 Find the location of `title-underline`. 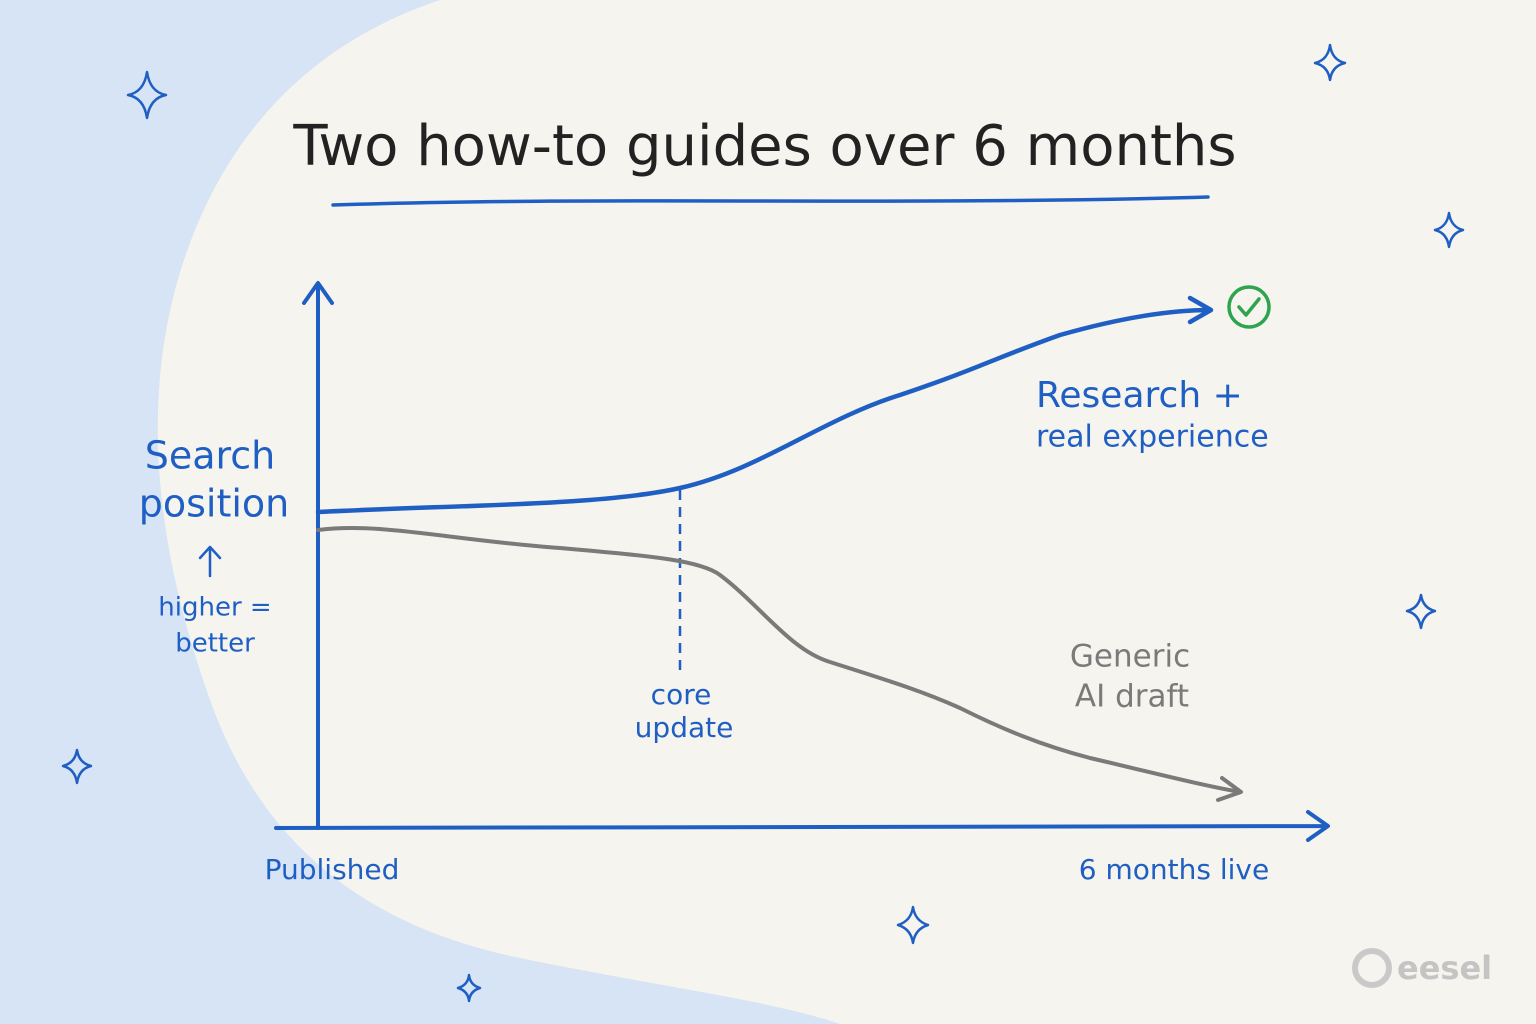

title-underline is located at coordinates (770, 201).